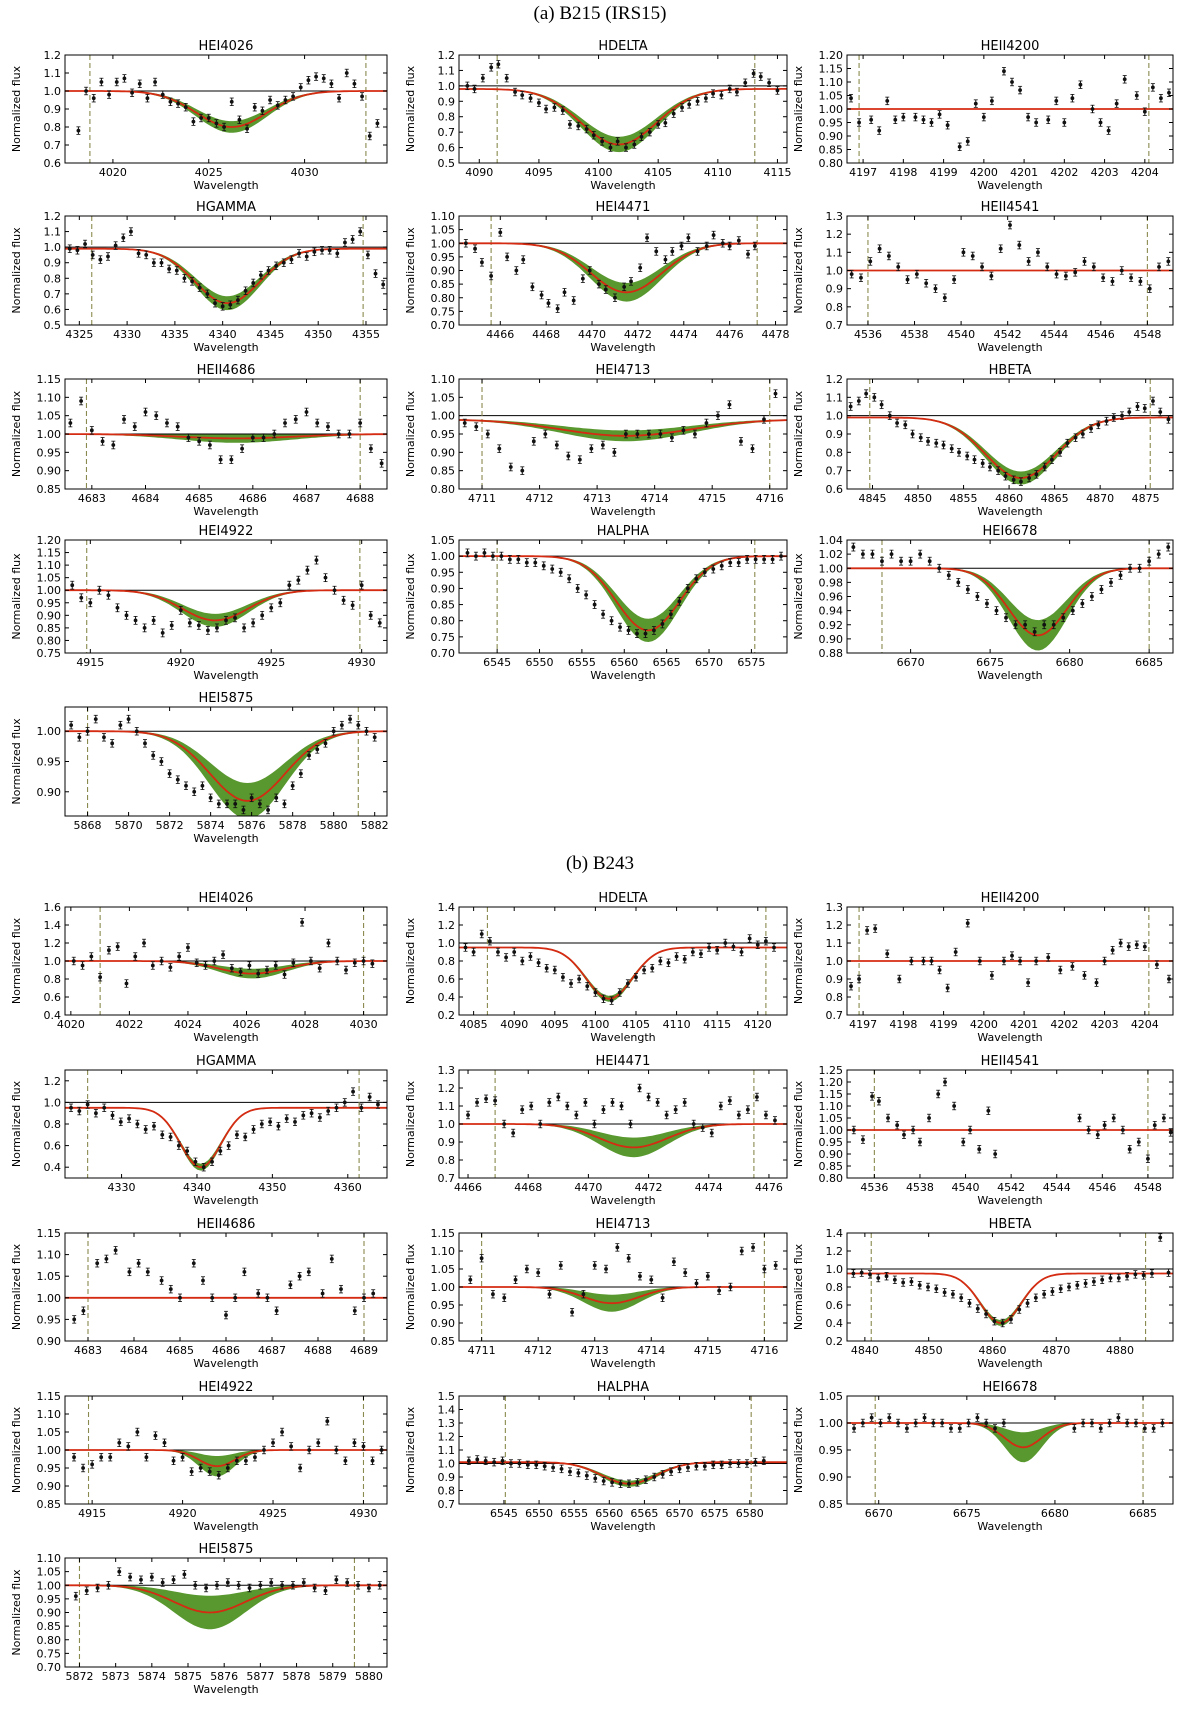 Image resolution: width=1200 pixels, height=1712 pixels. I want to click on x-tick-label: 4110, so click(718, 172).